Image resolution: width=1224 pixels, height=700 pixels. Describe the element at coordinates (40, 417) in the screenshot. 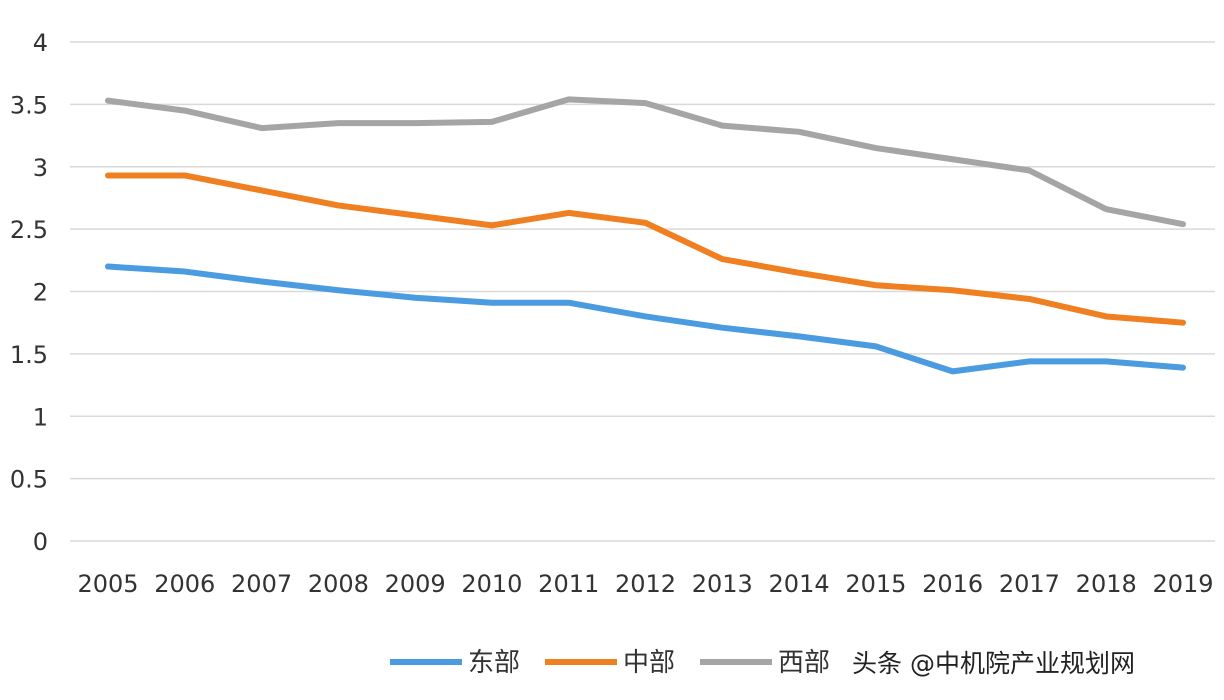

I see `y-tick-label: 1` at that location.